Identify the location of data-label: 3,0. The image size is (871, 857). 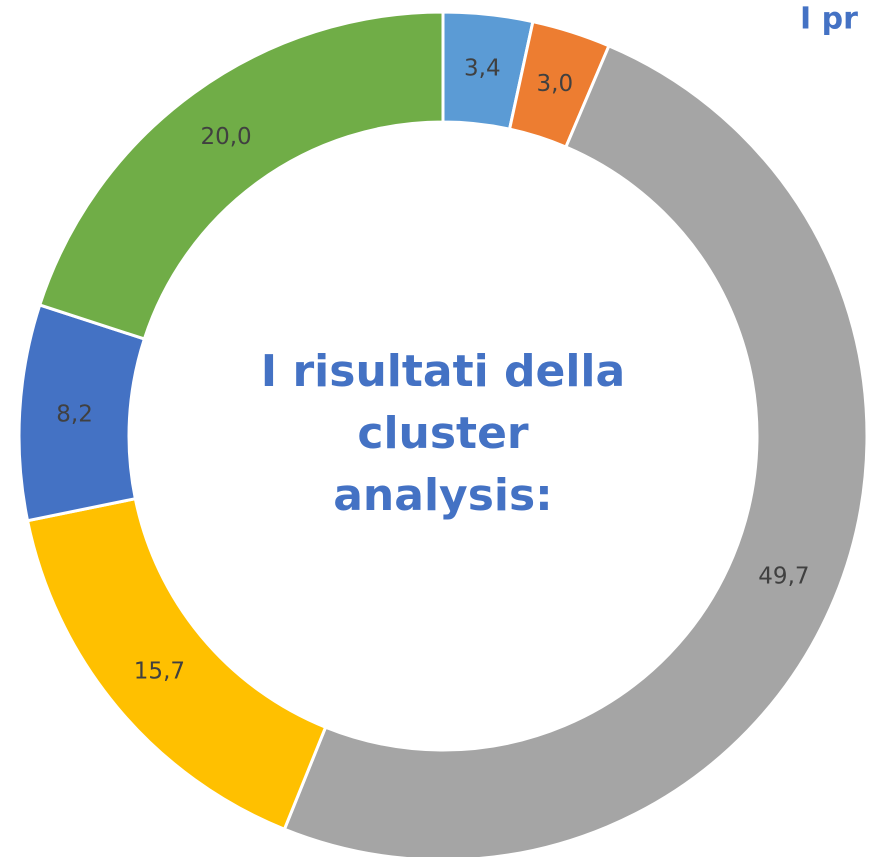
(555, 84).